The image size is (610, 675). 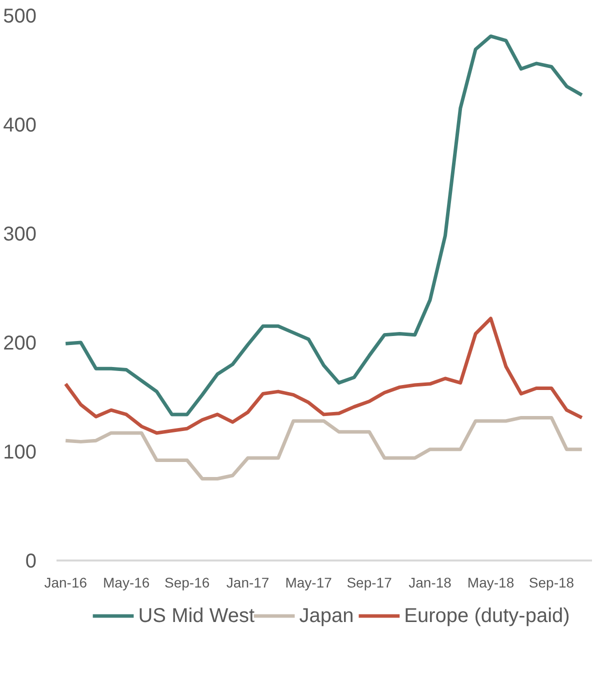 What do you see at coordinates (30, 561) in the screenshot?
I see `y-tick-label: 0` at bounding box center [30, 561].